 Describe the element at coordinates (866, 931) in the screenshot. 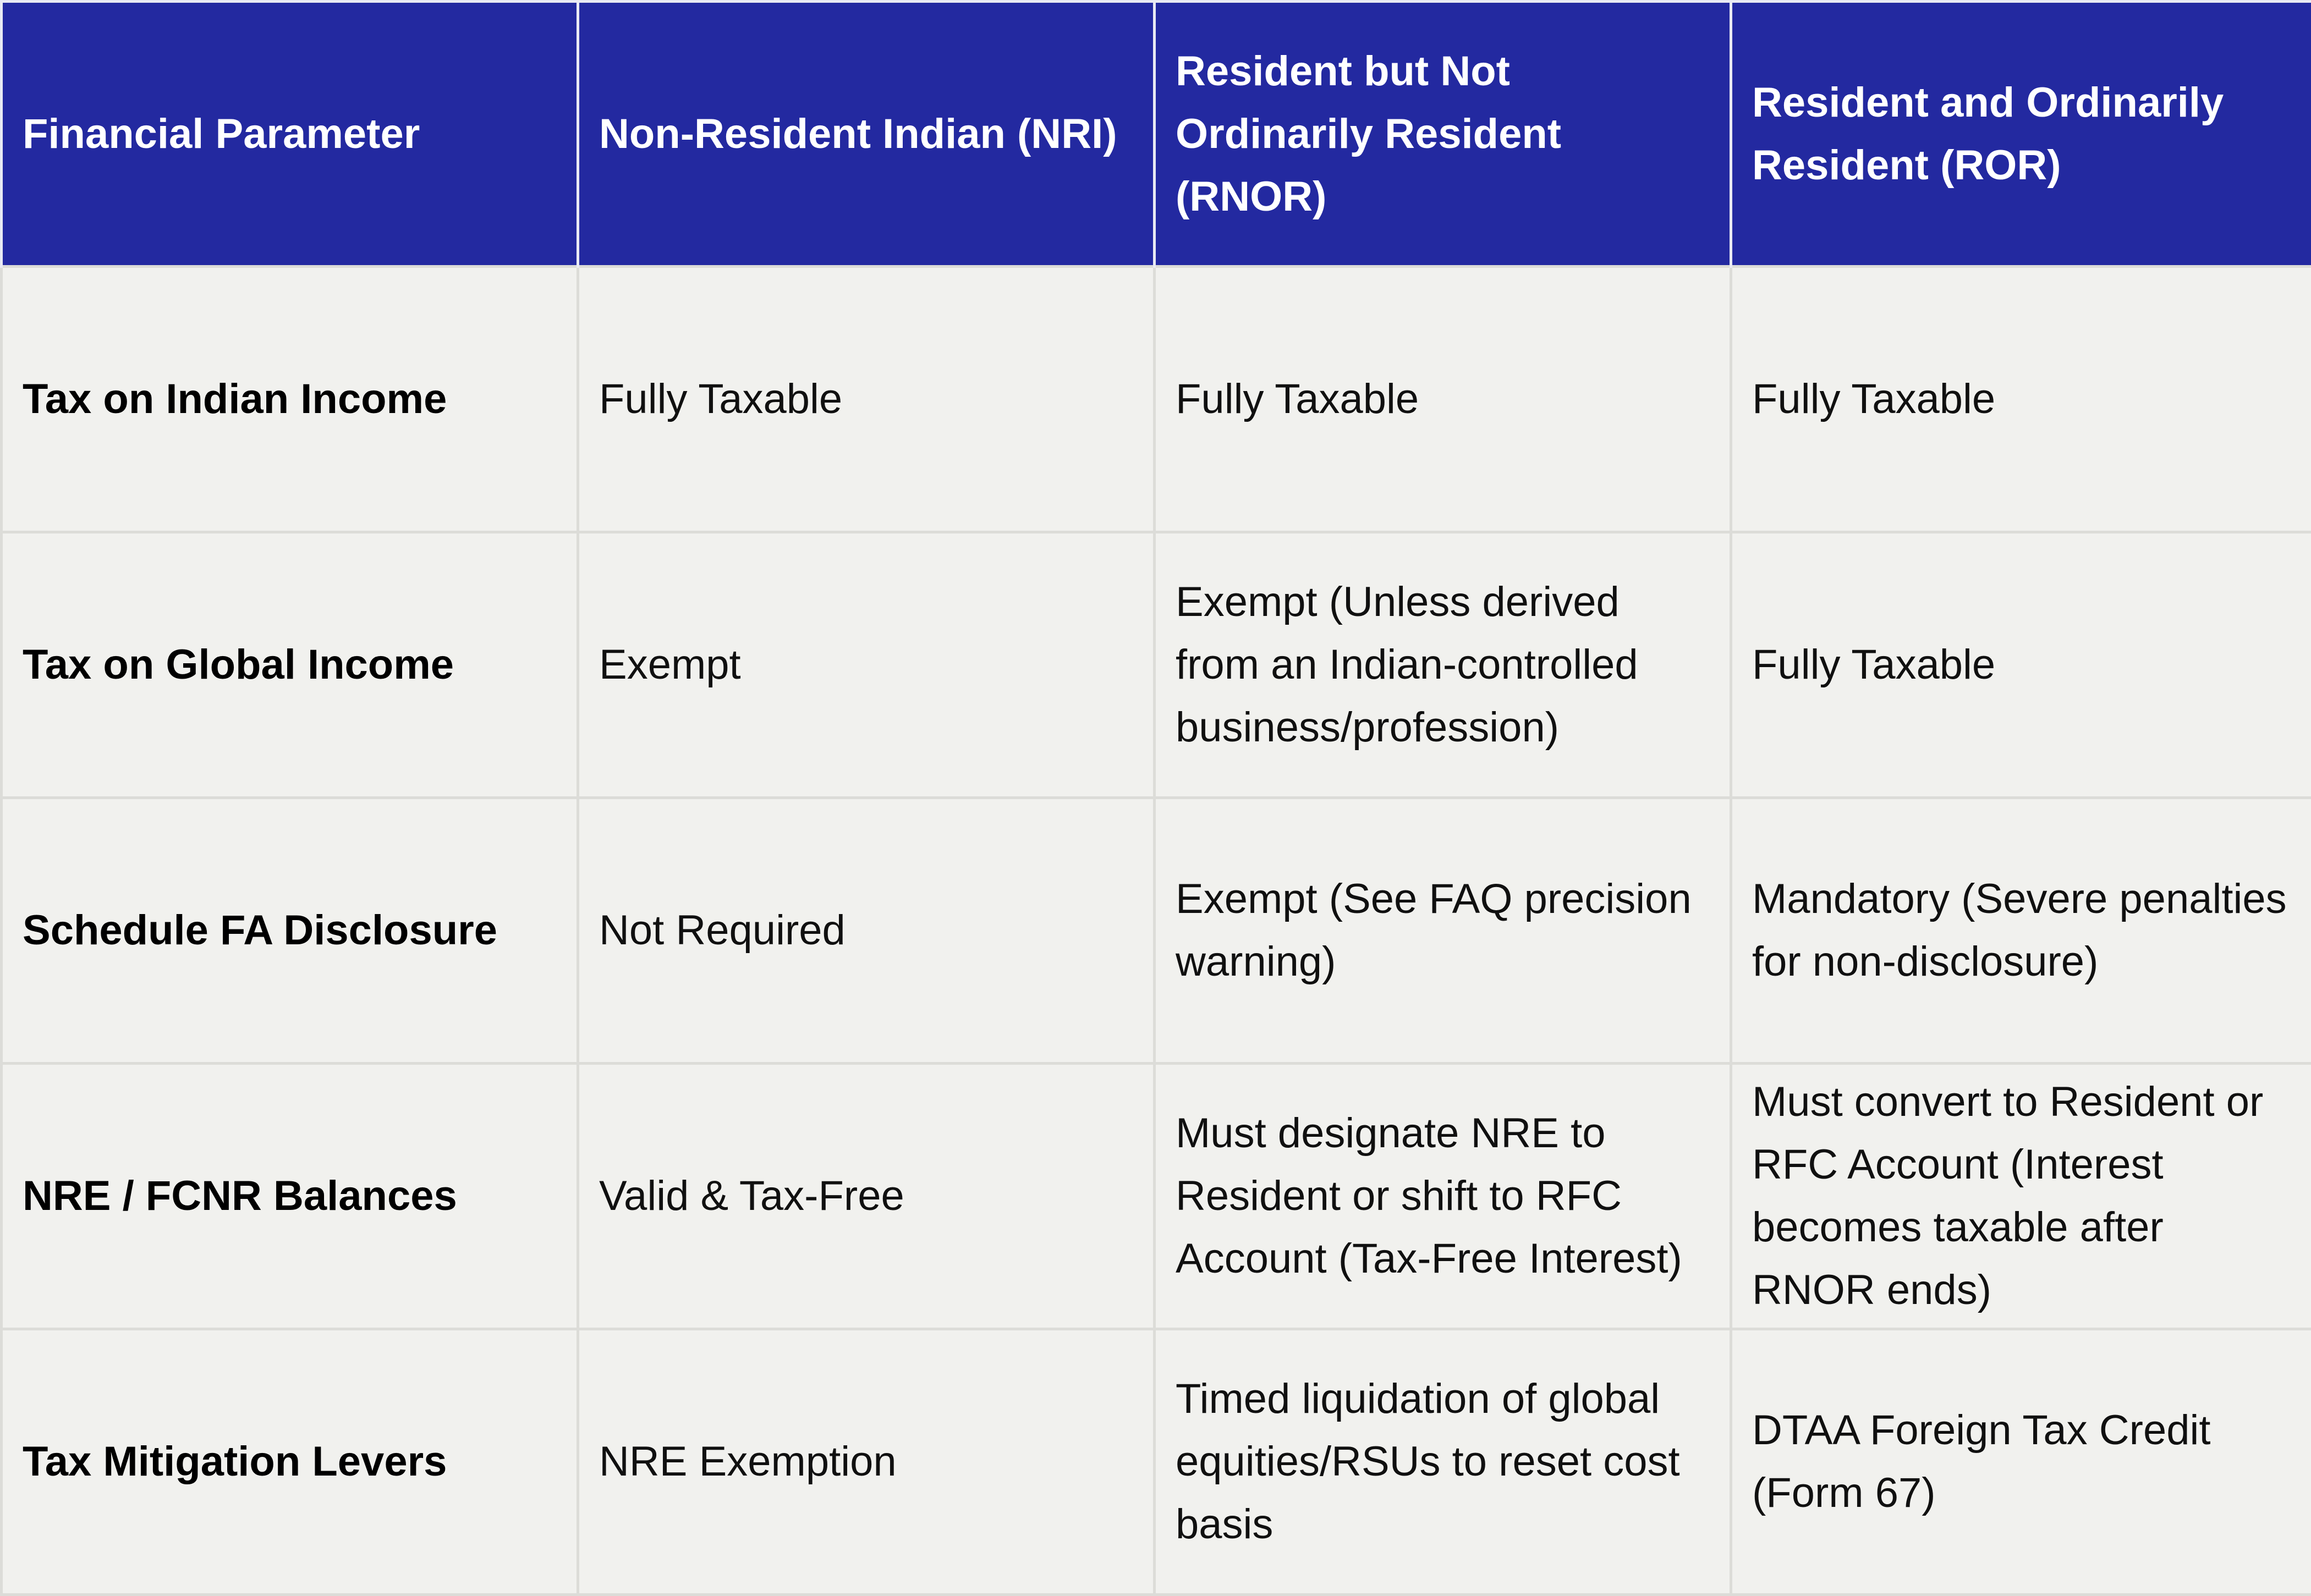

I see `table-cell: Not Required` at that location.